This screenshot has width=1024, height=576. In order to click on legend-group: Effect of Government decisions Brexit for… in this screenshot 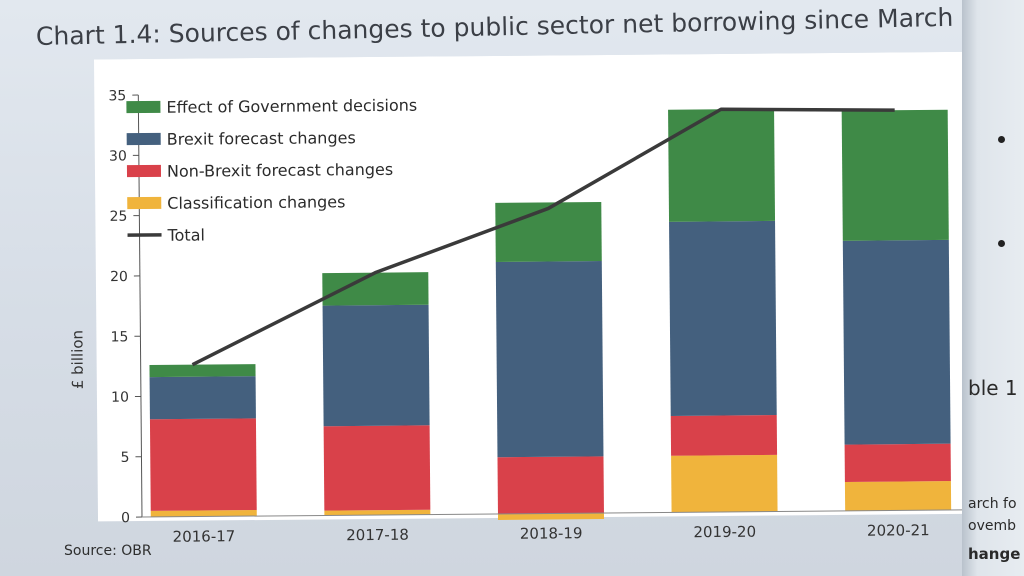, I will do `click(271, 170)`.